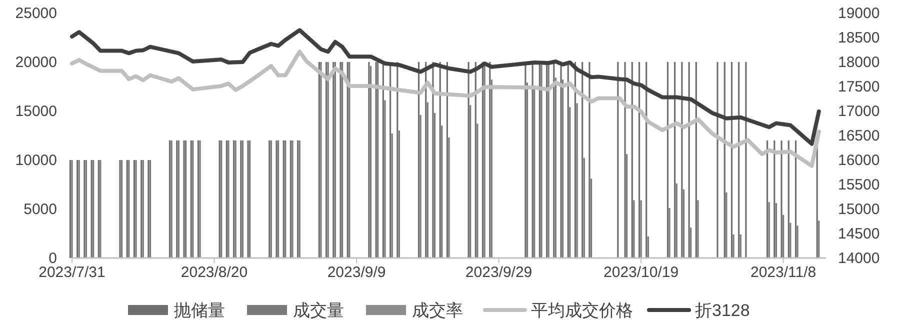  Describe the element at coordinates (859, 87) in the screenshot. I see `y2-tick-label: 17500` at that location.